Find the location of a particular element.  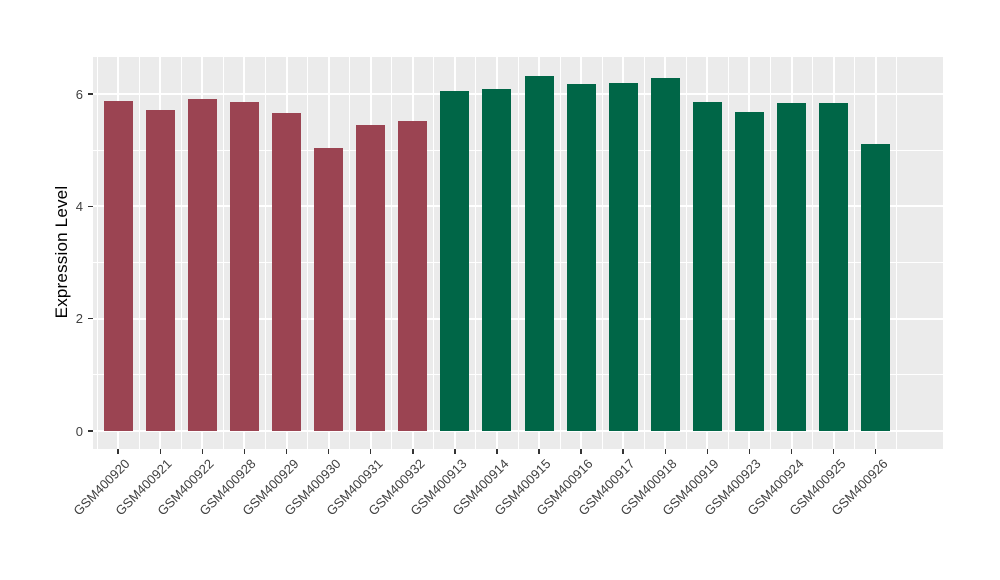

y-axis-title: Expression Level is located at coordinates (61, 252).